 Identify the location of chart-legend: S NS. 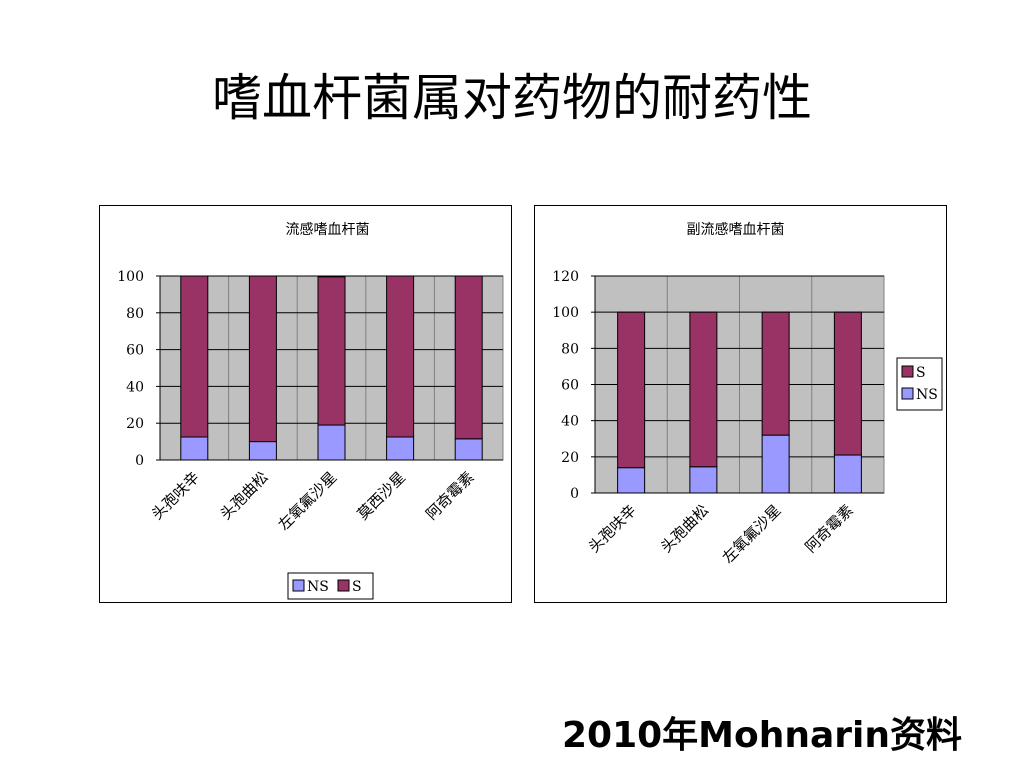
(919, 384).